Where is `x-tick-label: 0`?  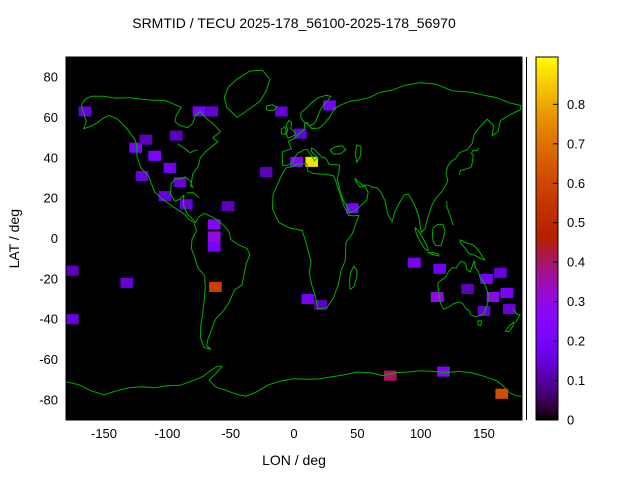 x-tick-label: 0 is located at coordinates (293, 433).